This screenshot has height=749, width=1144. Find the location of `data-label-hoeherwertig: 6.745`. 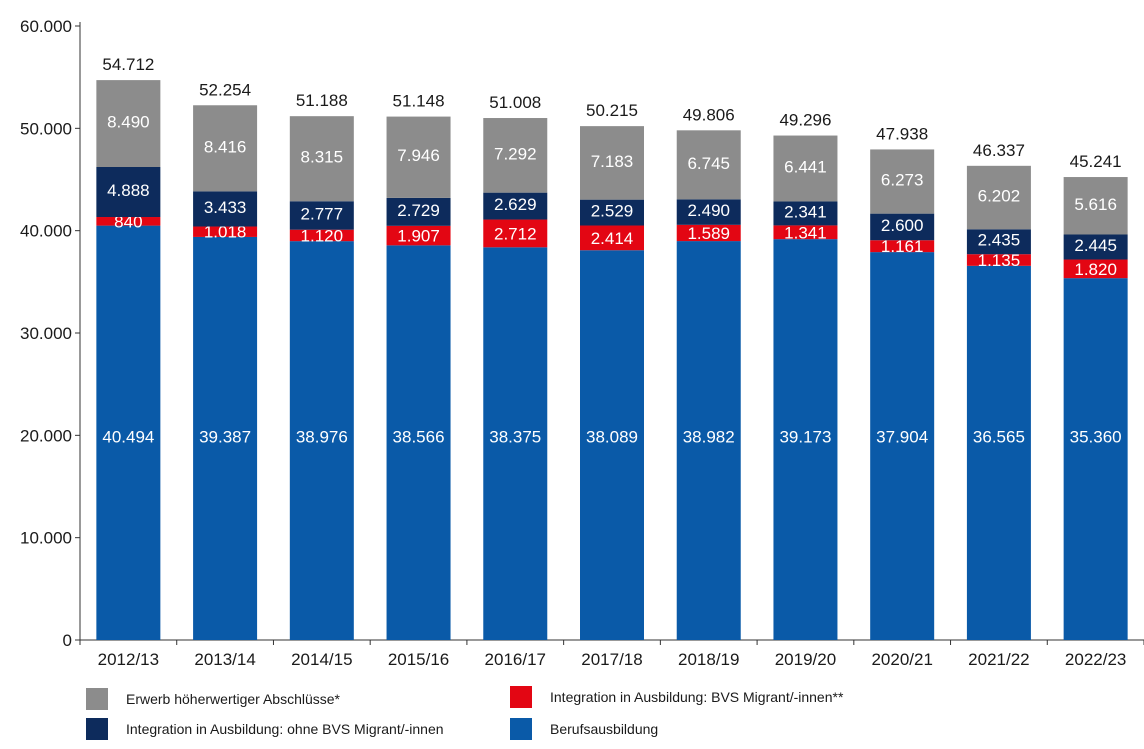

data-label-hoeherwertig: 6.745 is located at coordinates (708, 163).